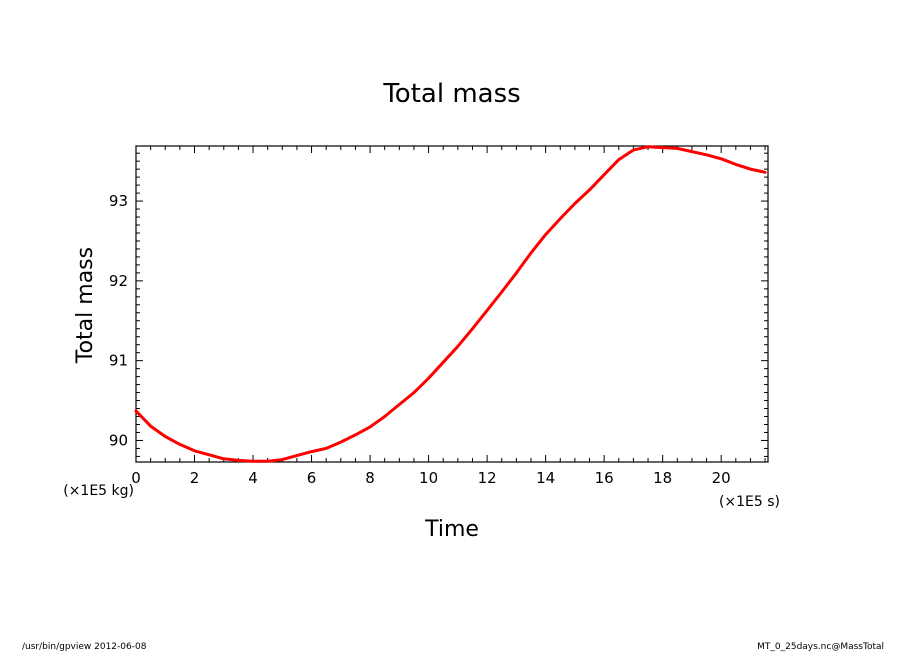 This screenshot has width=904, height=654. Describe the element at coordinates (749, 502) in the screenshot. I see `x-unit-label: (×1E5 s)` at that location.